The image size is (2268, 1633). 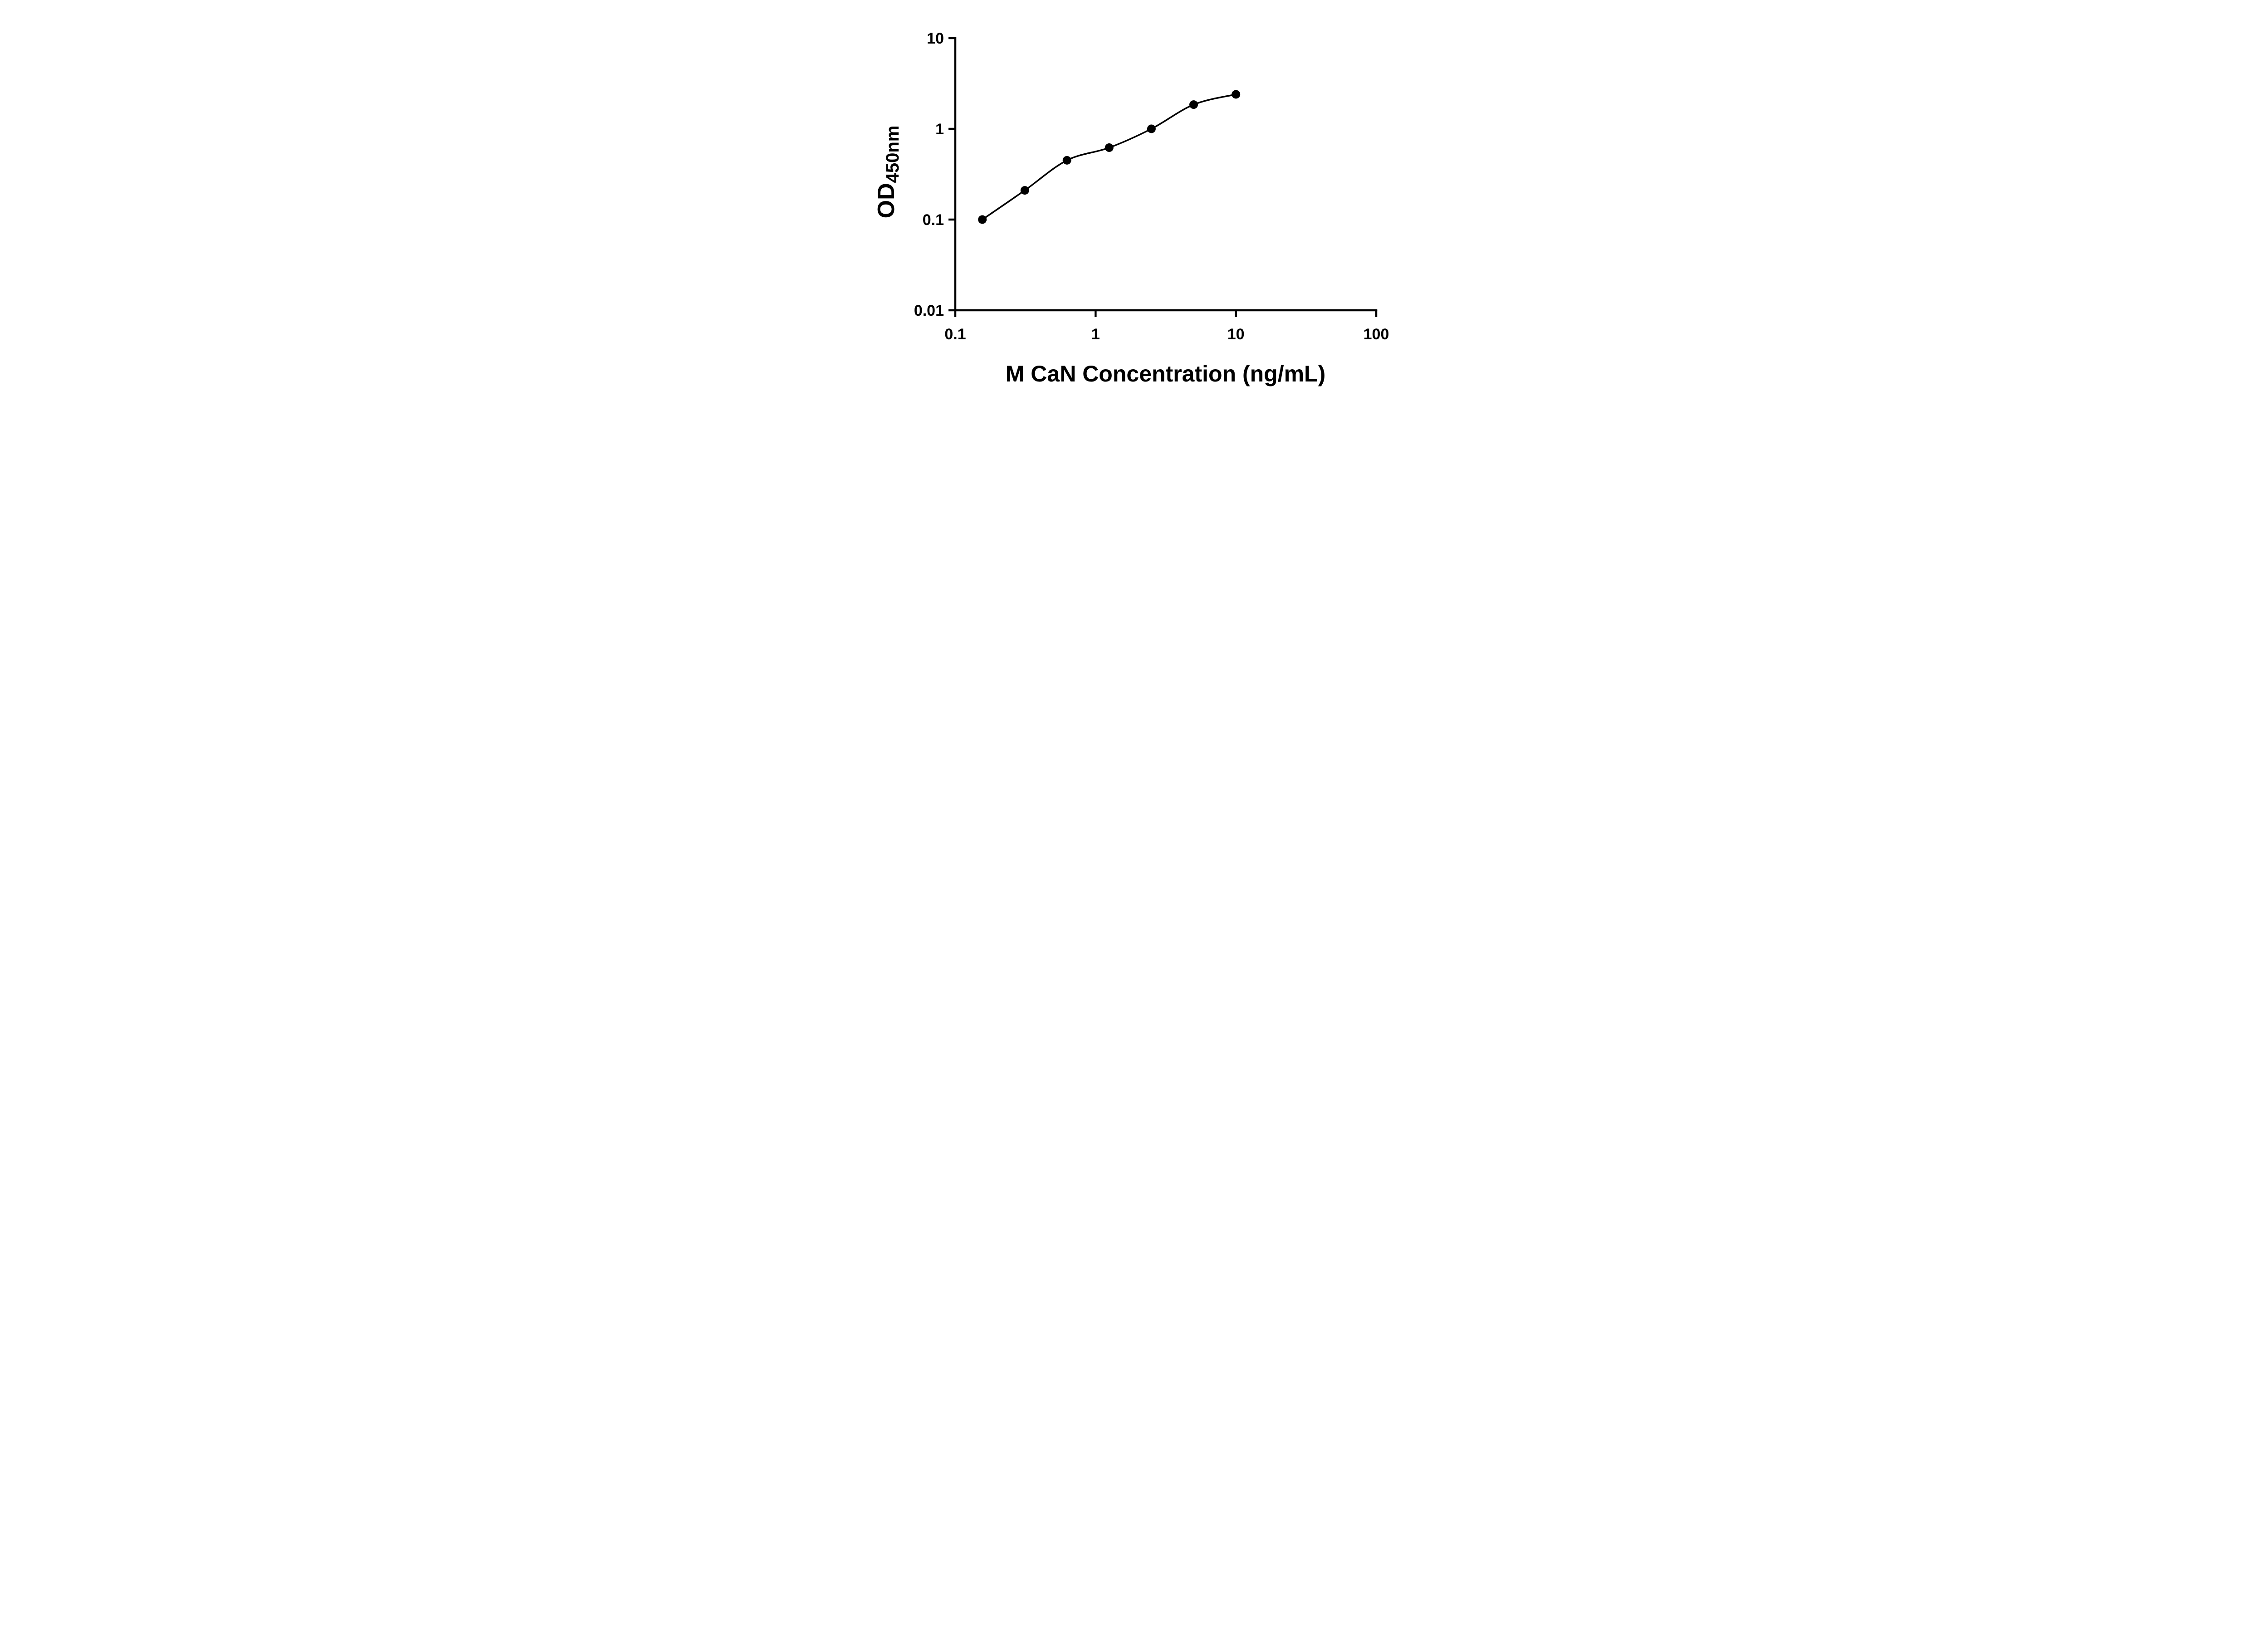 What do you see at coordinates (1109, 156) in the screenshot?
I see `fit-curve` at bounding box center [1109, 156].